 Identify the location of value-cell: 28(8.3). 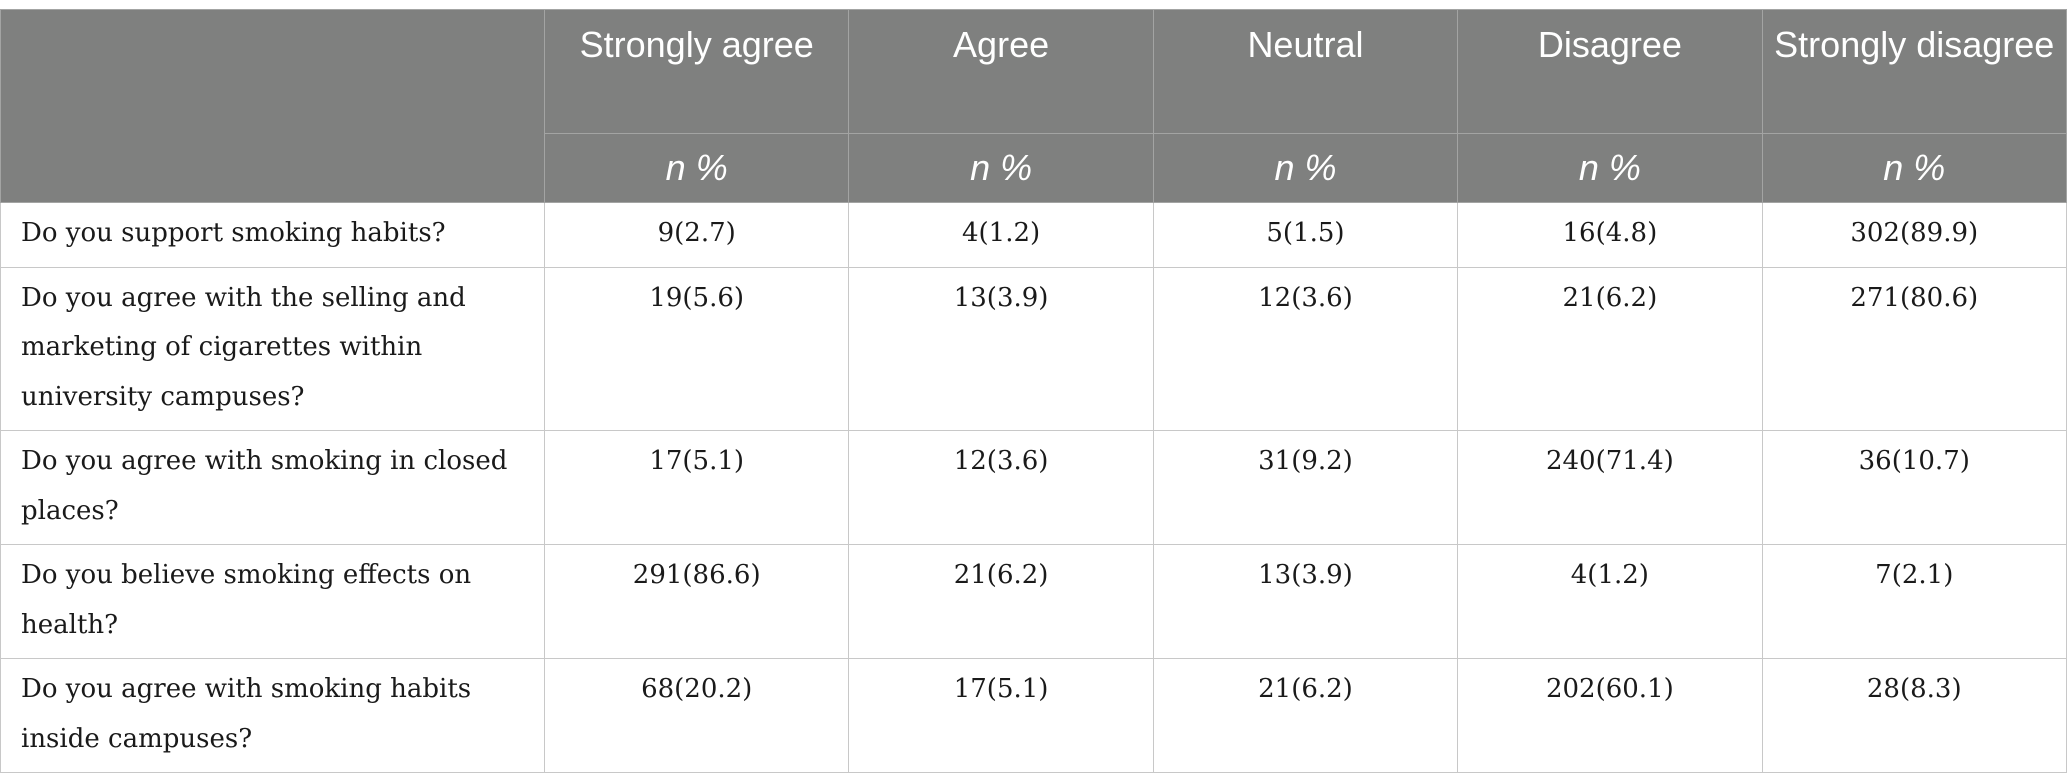
(1914, 715).